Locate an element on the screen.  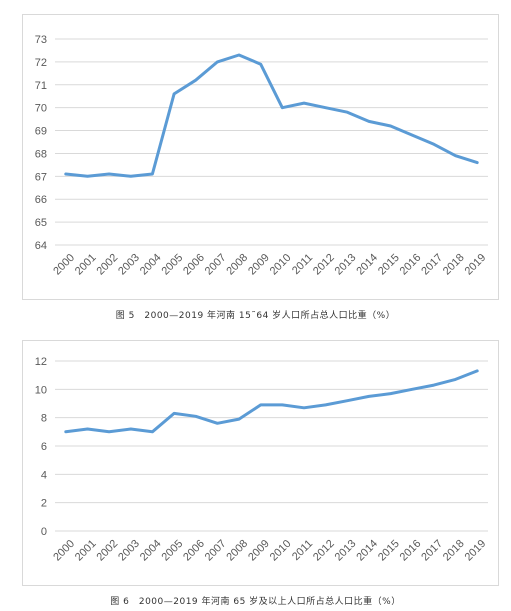
x-tick-label: 2013 is located at coordinates (346, 551).